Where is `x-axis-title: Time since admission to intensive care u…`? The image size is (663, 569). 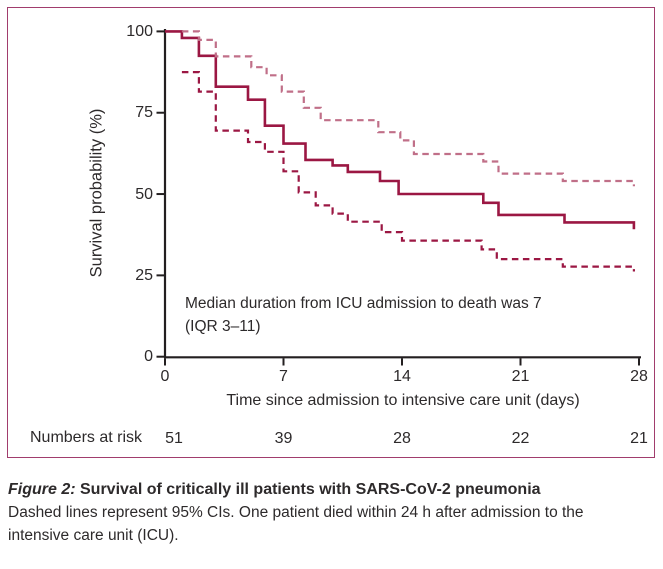 x-axis-title: Time since admission to intensive care u… is located at coordinates (403, 400).